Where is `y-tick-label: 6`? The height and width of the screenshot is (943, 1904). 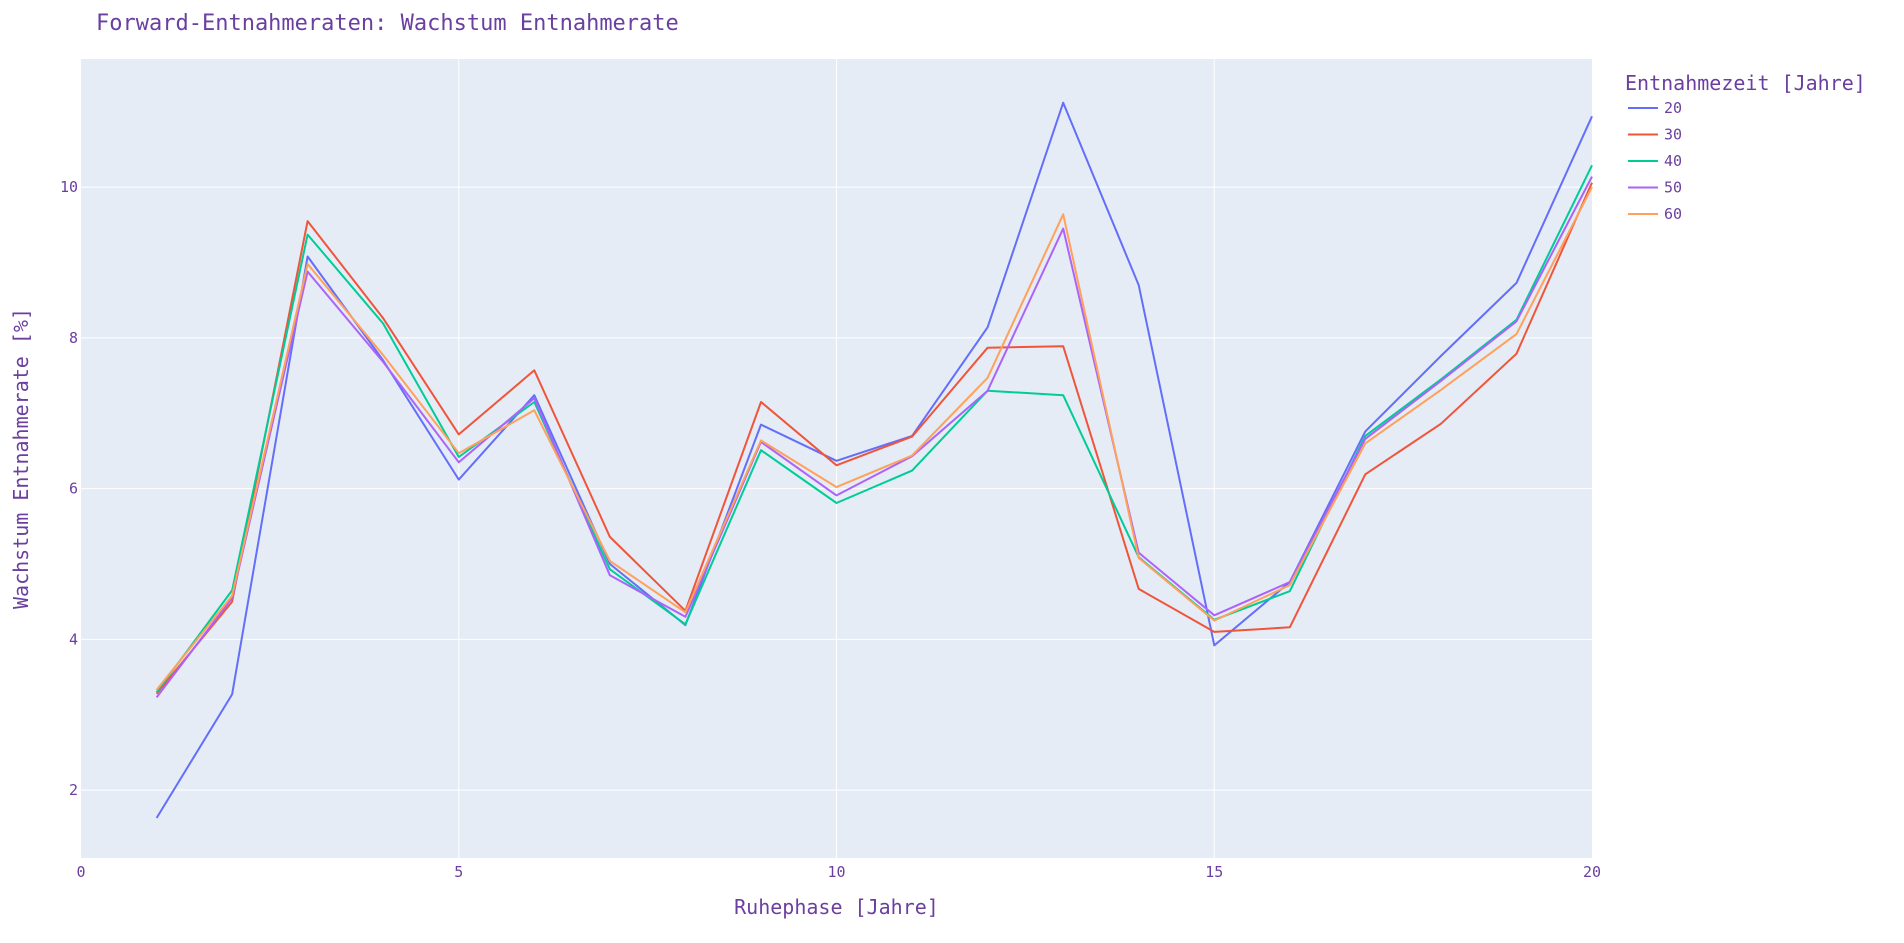 y-tick-label: 6 is located at coordinates (73, 489).